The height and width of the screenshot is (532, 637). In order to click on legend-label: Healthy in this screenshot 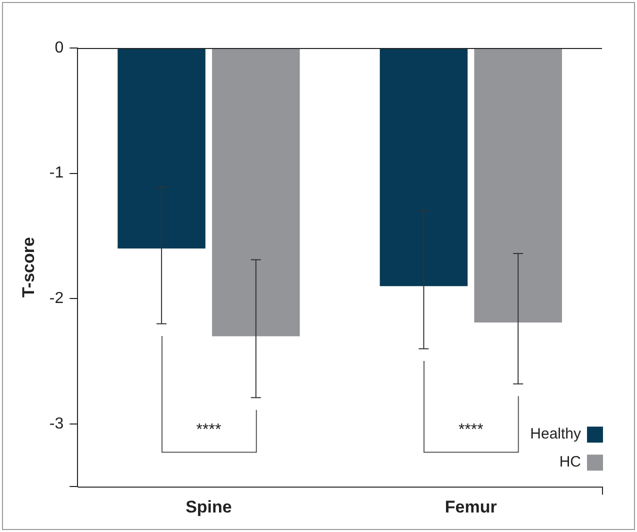, I will do `click(556, 434)`.